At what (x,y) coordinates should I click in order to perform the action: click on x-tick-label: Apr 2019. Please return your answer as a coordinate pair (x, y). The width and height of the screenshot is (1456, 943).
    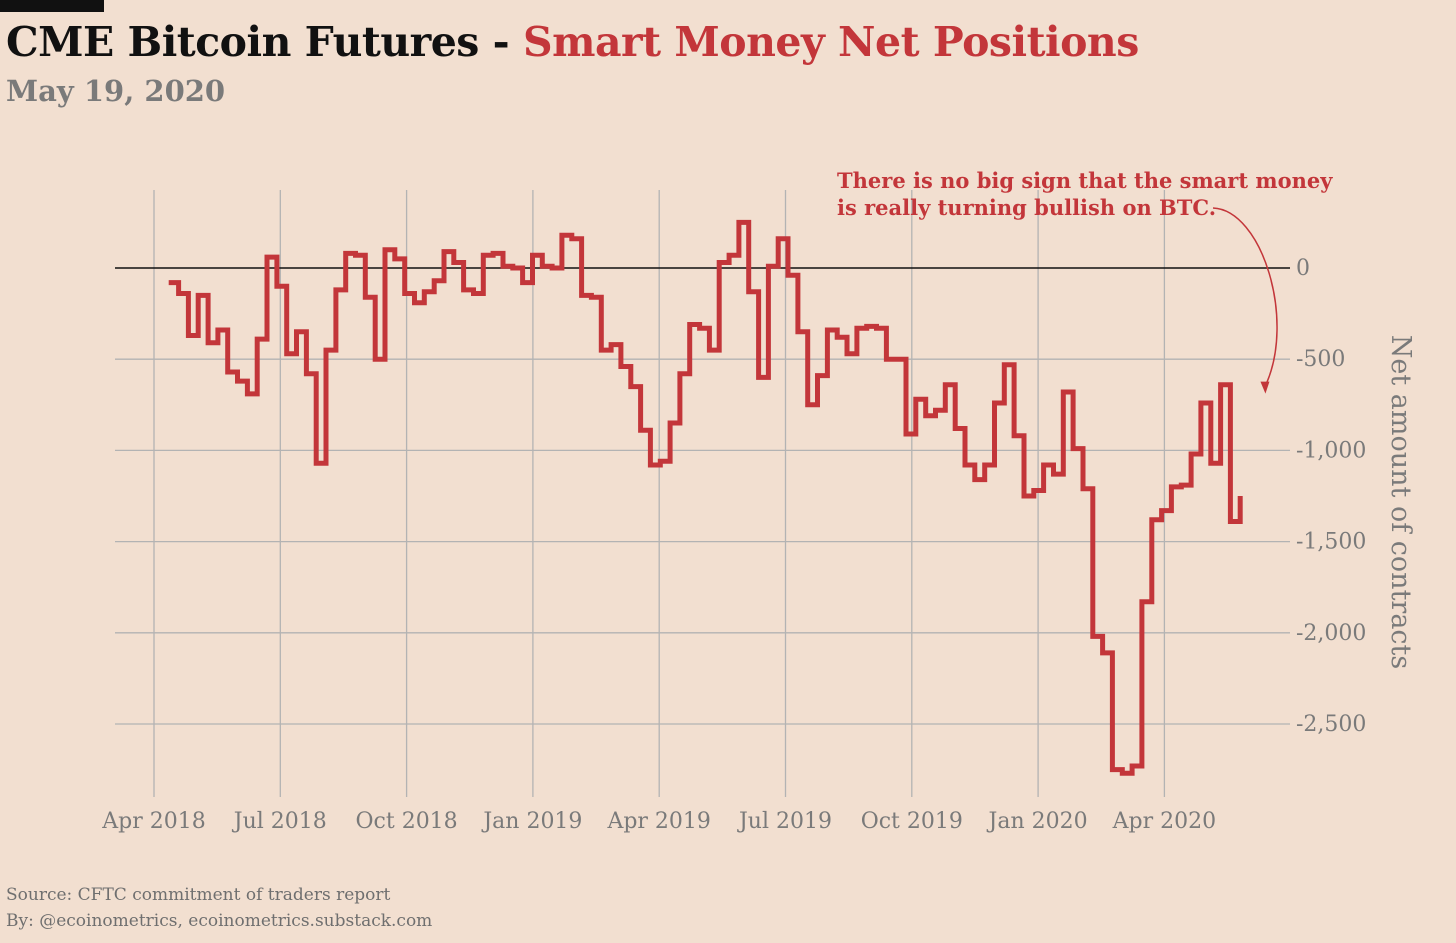
    Looking at the image, I should click on (658, 821).